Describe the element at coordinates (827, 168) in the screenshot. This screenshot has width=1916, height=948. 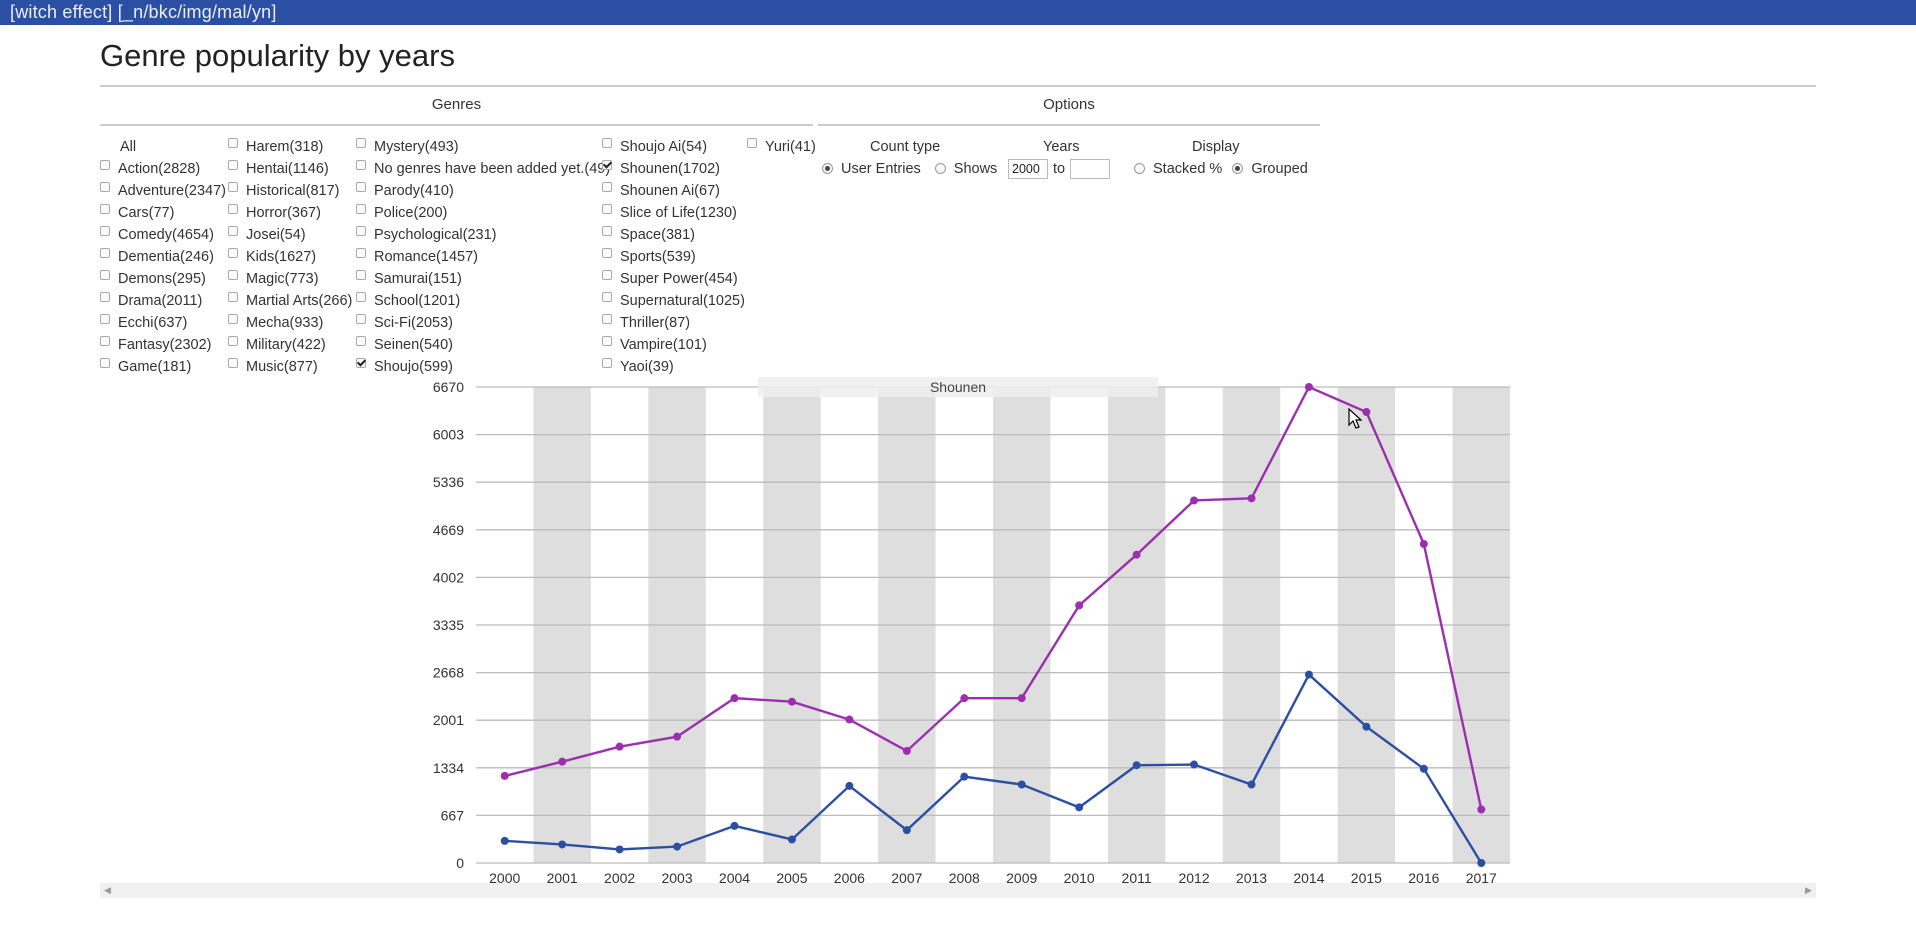
I see `count-user-entries-radio` at that location.